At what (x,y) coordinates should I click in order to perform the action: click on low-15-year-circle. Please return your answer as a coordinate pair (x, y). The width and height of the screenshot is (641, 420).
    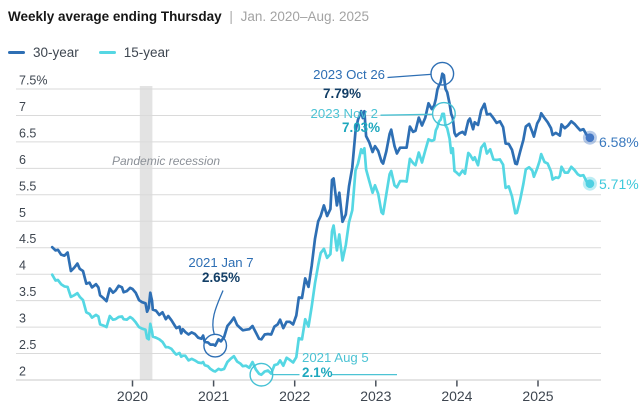
    Looking at the image, I should click on (261, 374).